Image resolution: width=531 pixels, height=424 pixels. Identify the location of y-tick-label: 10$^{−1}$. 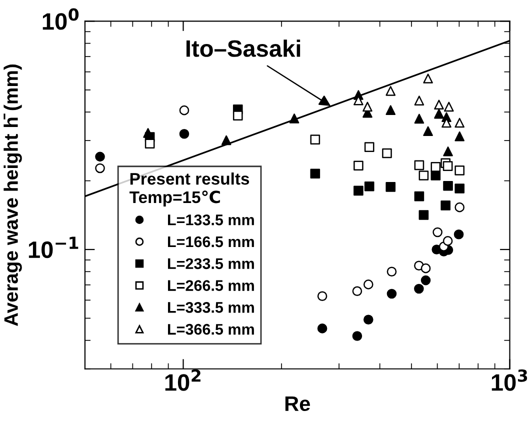
(53, 247).